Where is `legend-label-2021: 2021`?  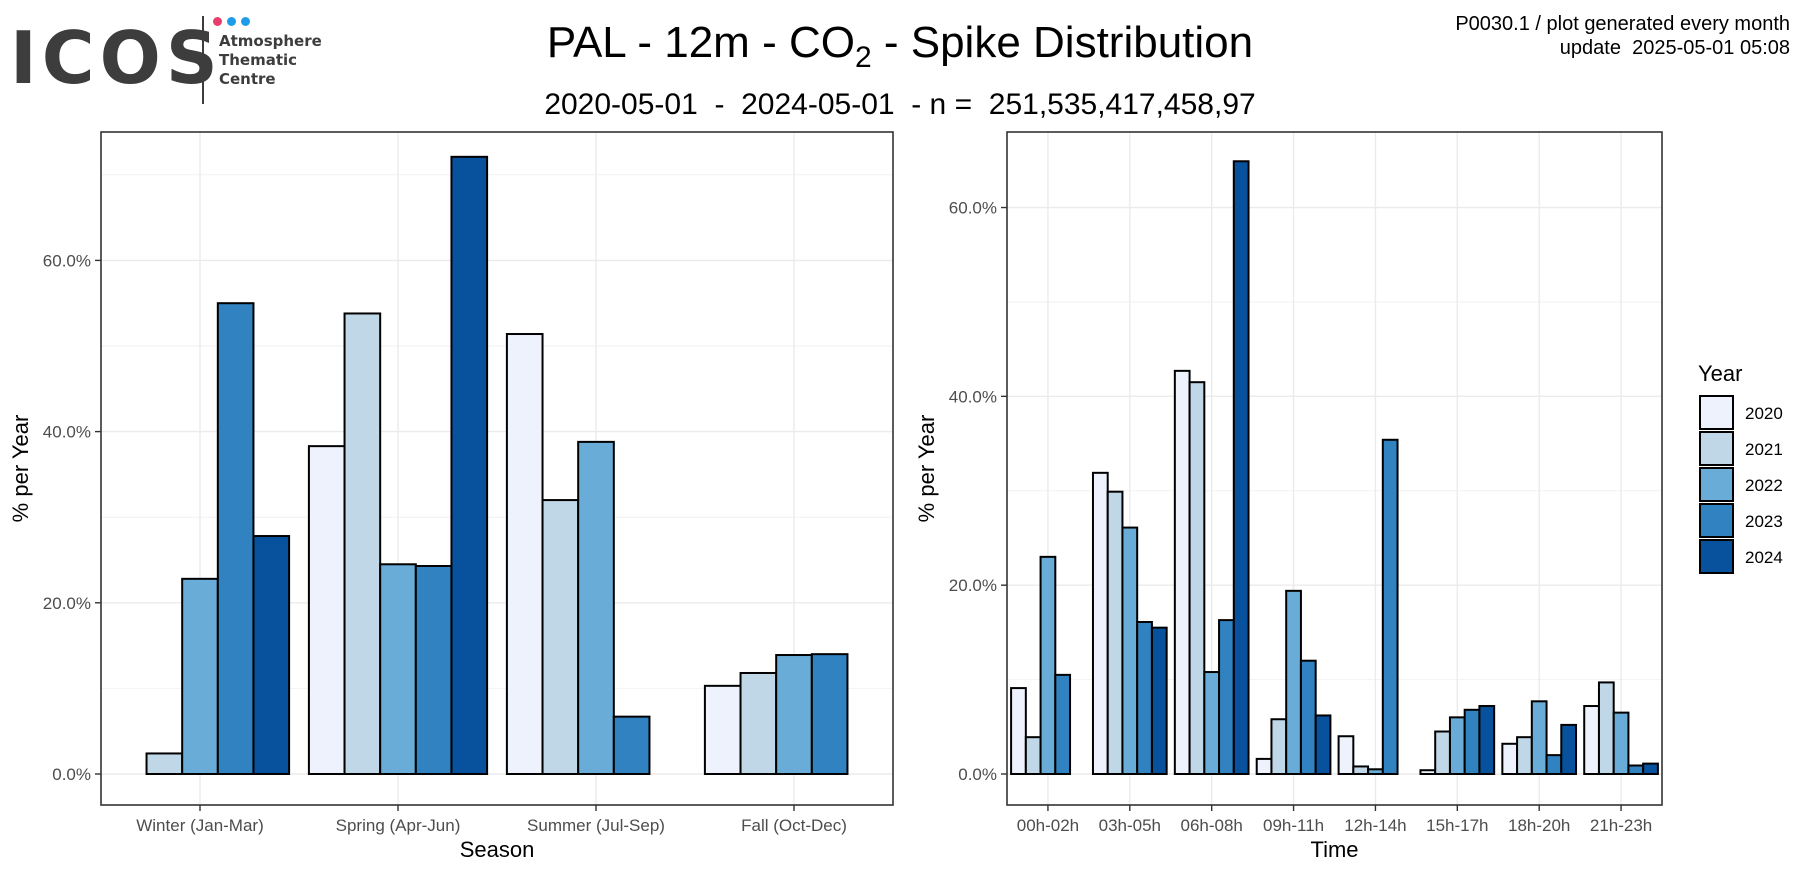
legend-label-2021: 2021 is located at coordinates (1764, 449).